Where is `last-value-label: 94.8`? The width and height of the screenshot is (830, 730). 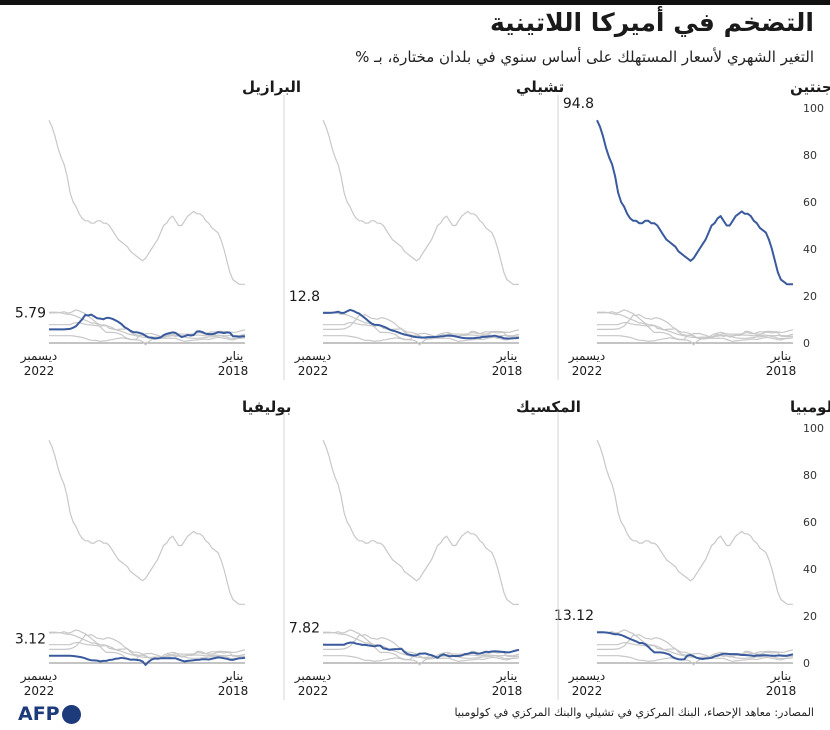 last-value-label: 94.8 is located at coordinates (578, 104).